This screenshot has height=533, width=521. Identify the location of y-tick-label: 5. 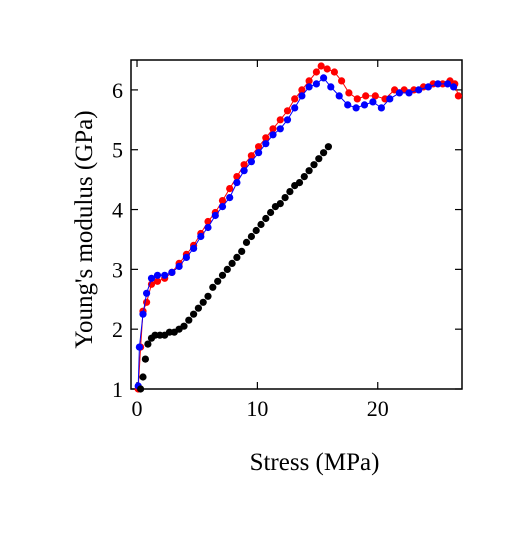
(117, 150).